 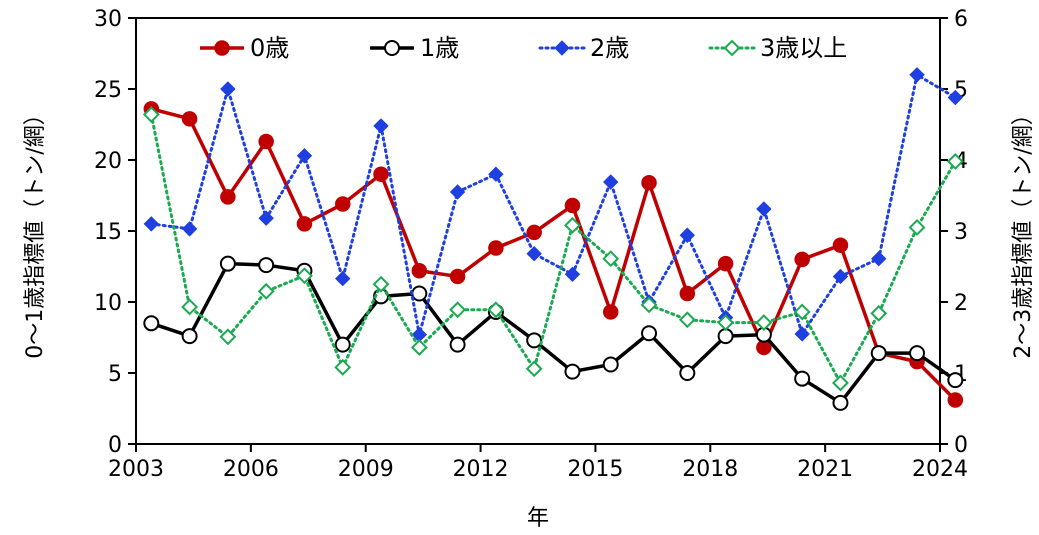 What do you see at coordinates (366, 469) in the screenshot?
I see `x-tick-label: 2009` at bounding box center [366, 469].